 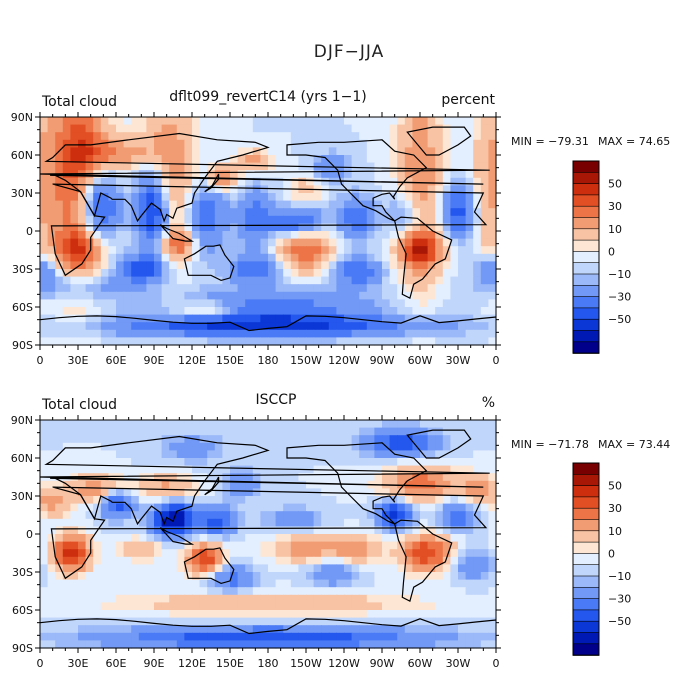 I want to click on colorbar-swatch, so click(x=586, y=514).